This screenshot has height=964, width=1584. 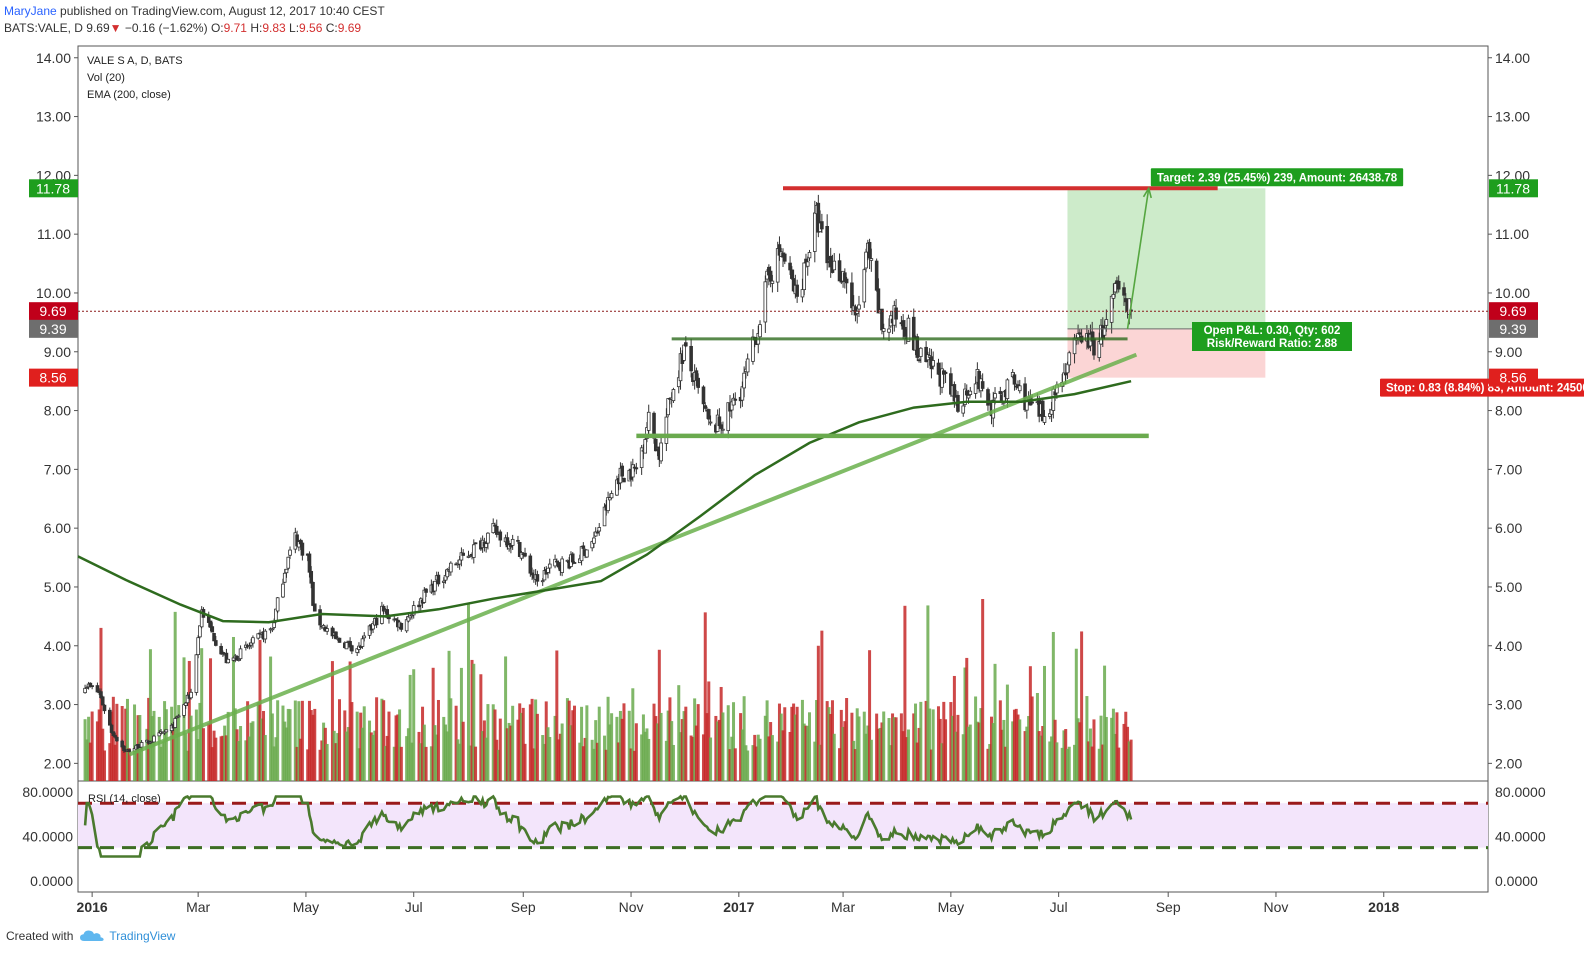 I want to click on rsi-tick-label-left: 40.0000, so click(x=47, y=837).